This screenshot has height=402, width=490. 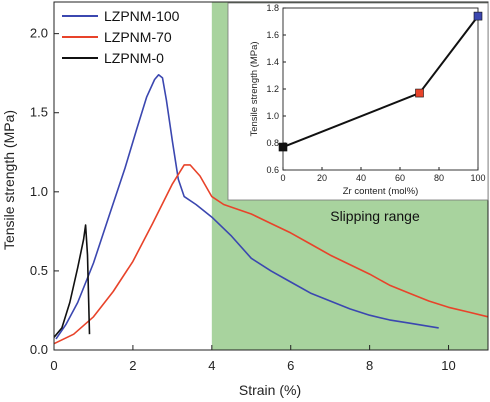 What do you see at coordinates (400, 178) in the screenshot?
I see `inset-x-tick-label: 60` at bounding box center [400, 178].